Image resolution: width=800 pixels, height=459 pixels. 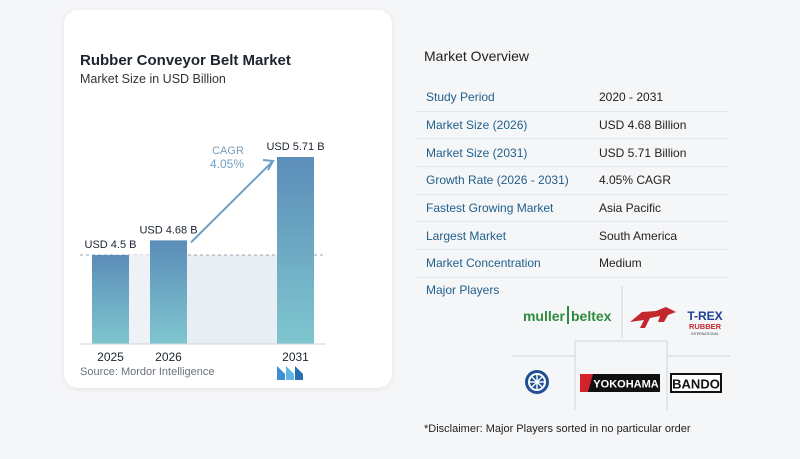 I want to click on row-label: Market Size (2031), so click(x=477, y=152).